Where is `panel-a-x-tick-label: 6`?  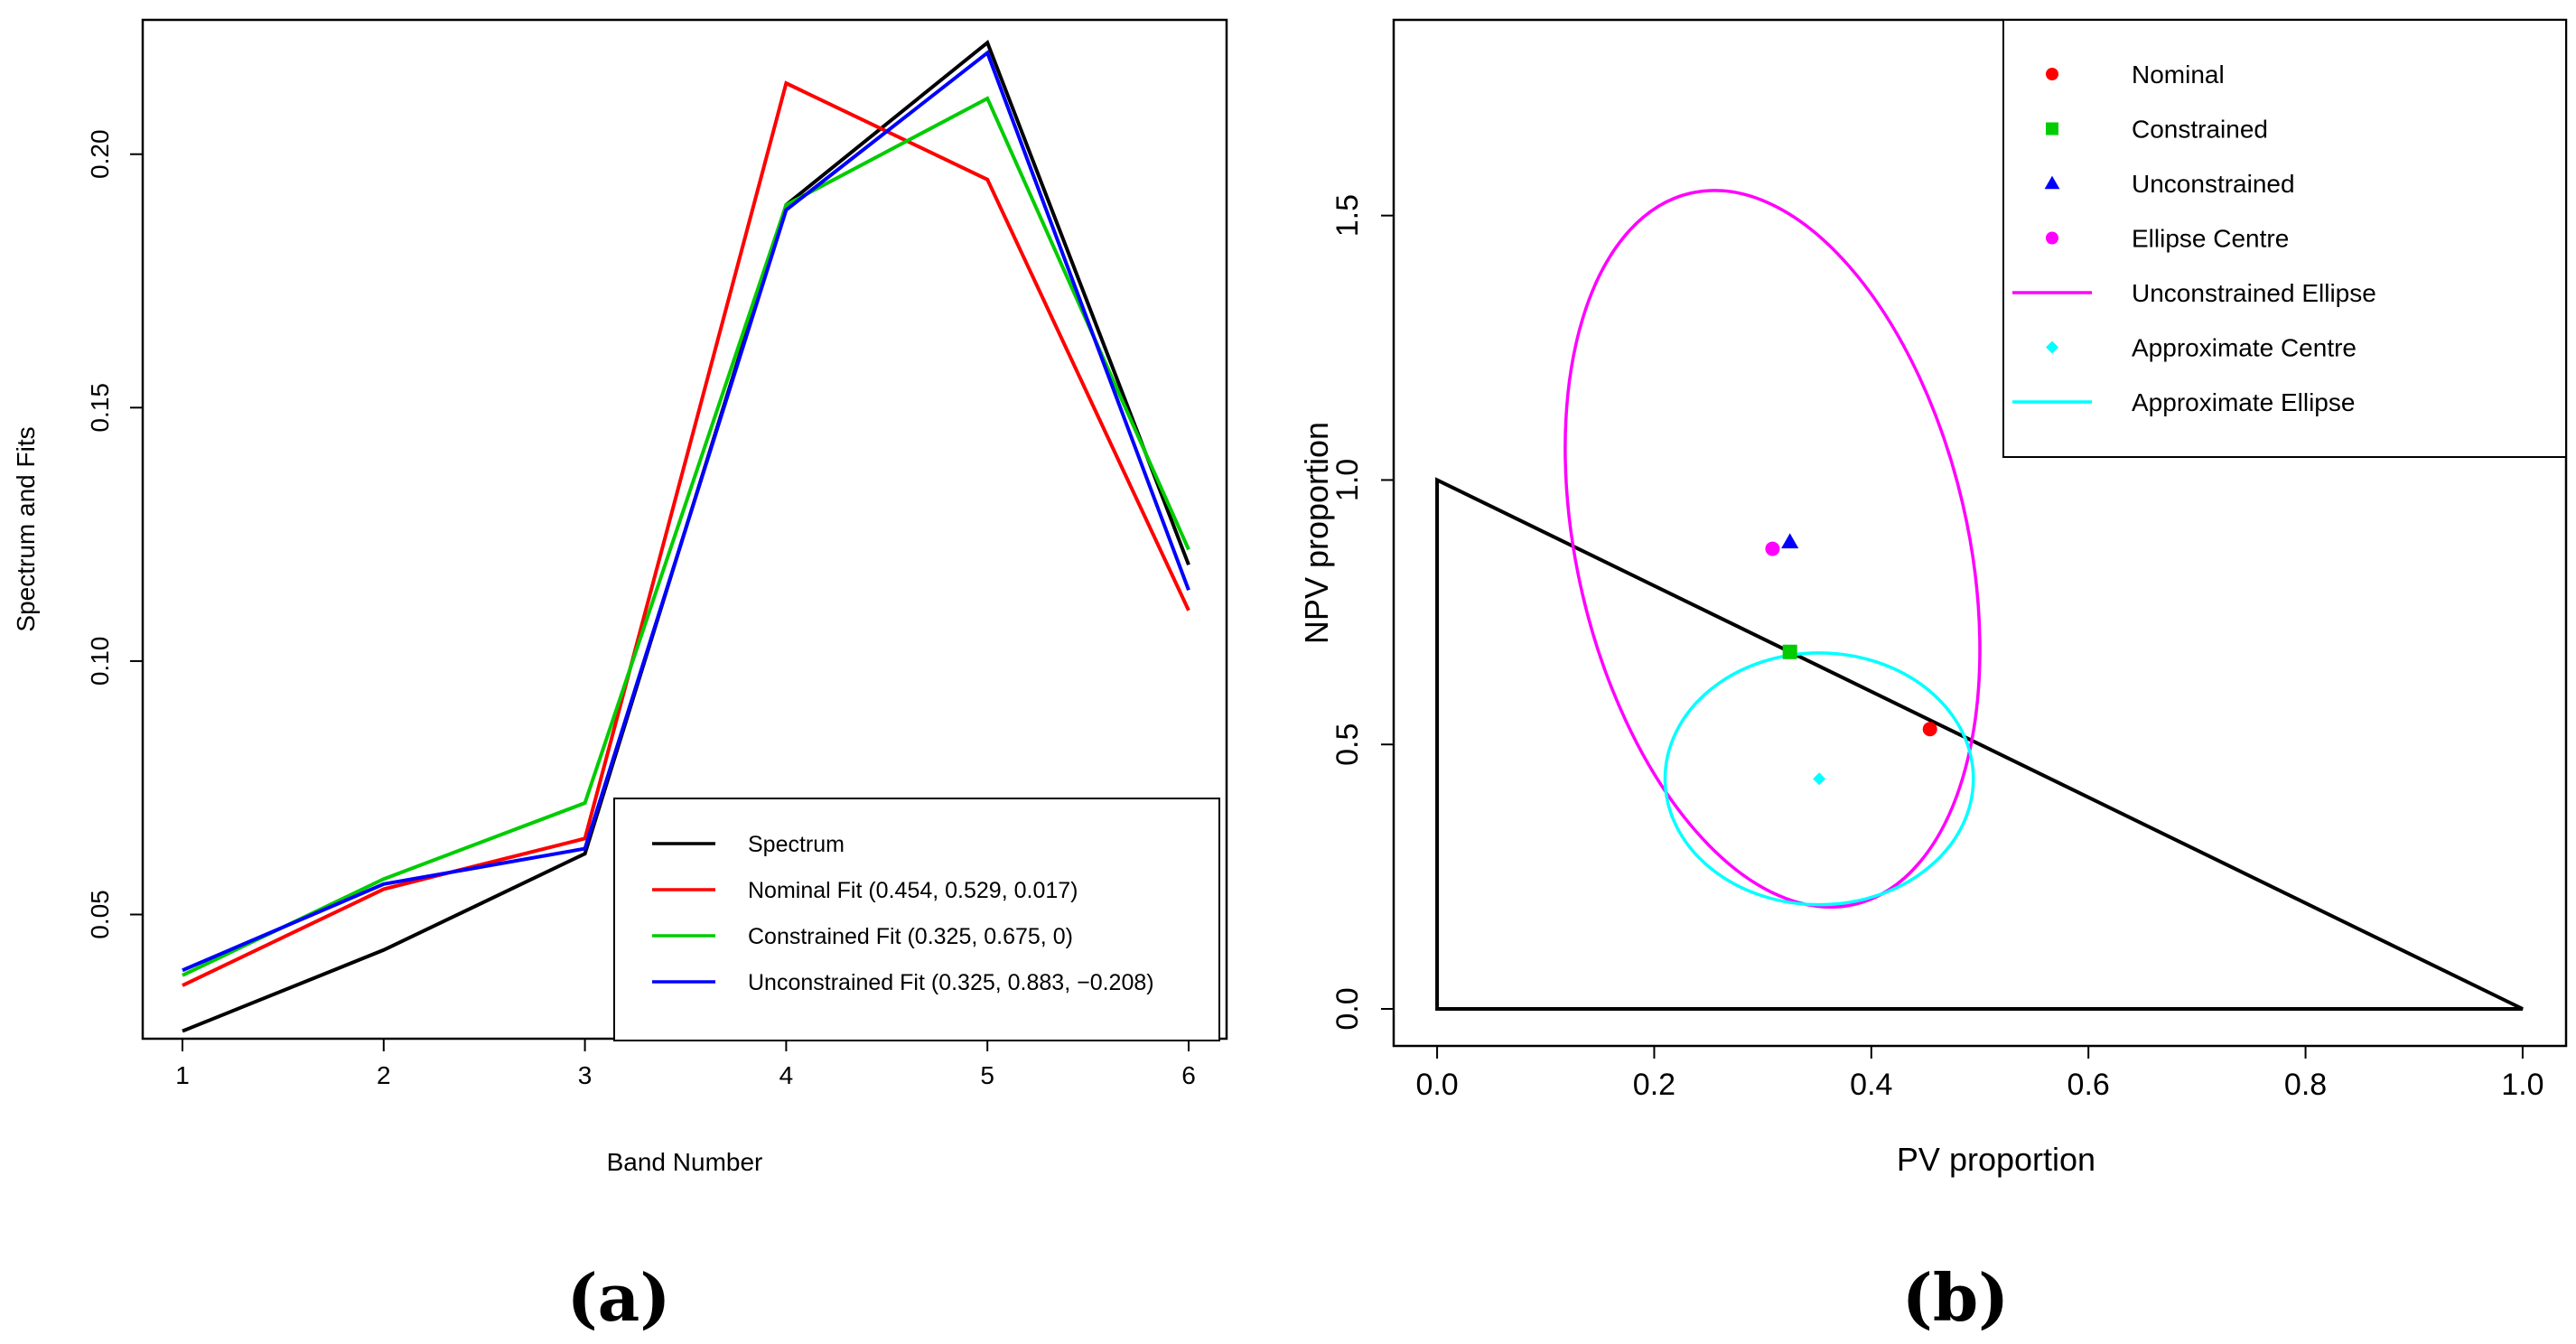 panel-a-x-tick-label: 6 is located at coordinates (1188, 1075).